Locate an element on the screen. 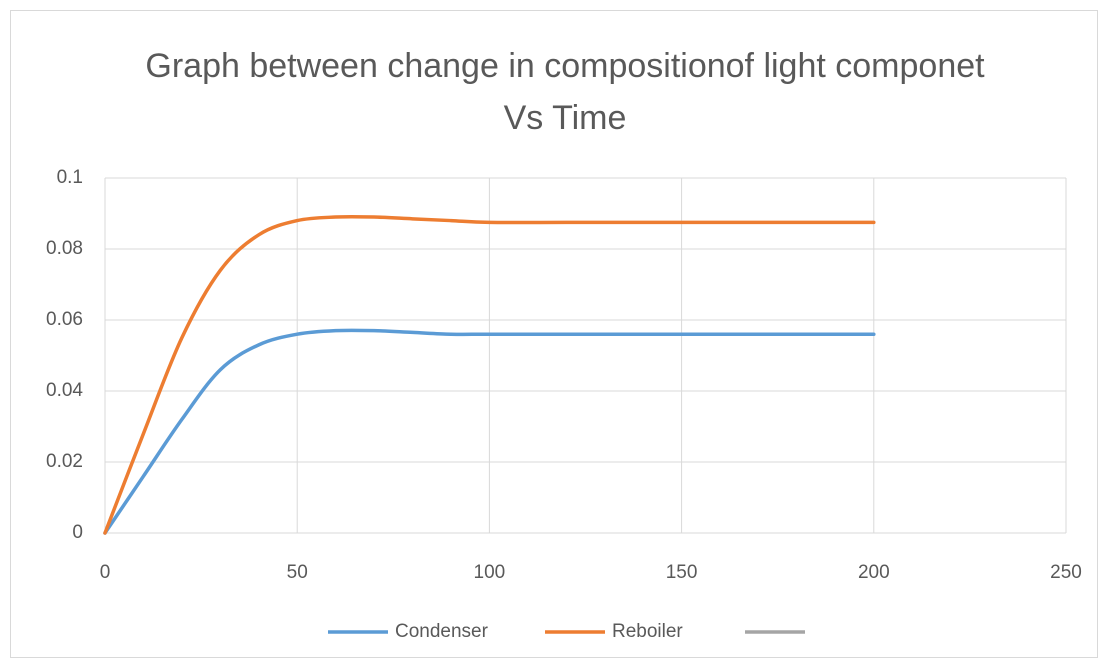 The image size is (1110, 669). legend-label: Condenser is located at coordinates (442, 631).